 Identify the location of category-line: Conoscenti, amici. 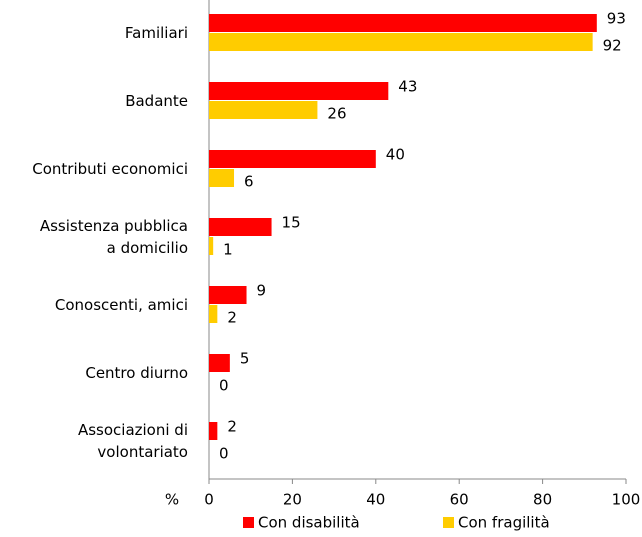
(121, 305).